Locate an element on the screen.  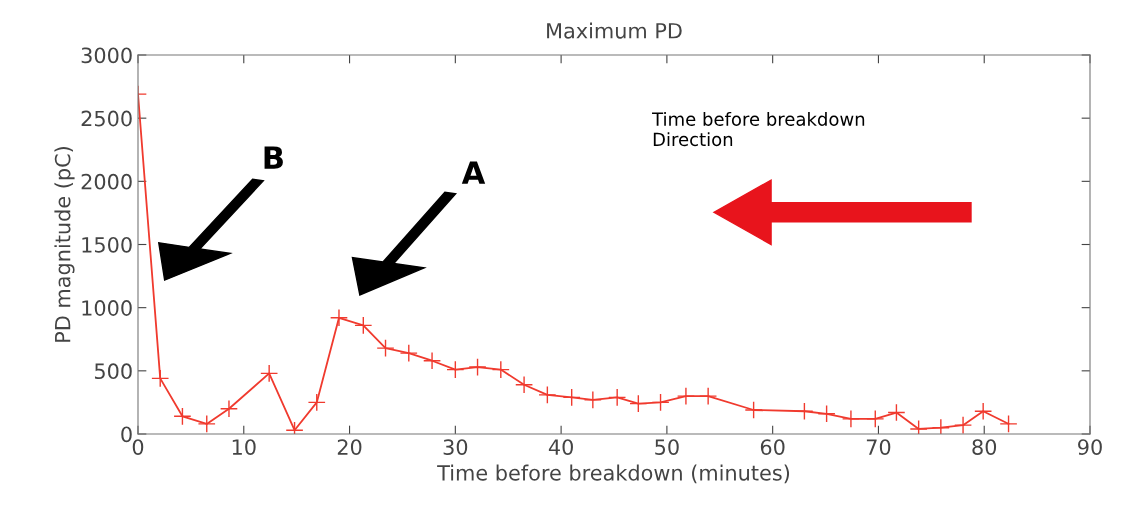
y-axis-title: PD magnitude (pC) is located at coordinates (64, 244).